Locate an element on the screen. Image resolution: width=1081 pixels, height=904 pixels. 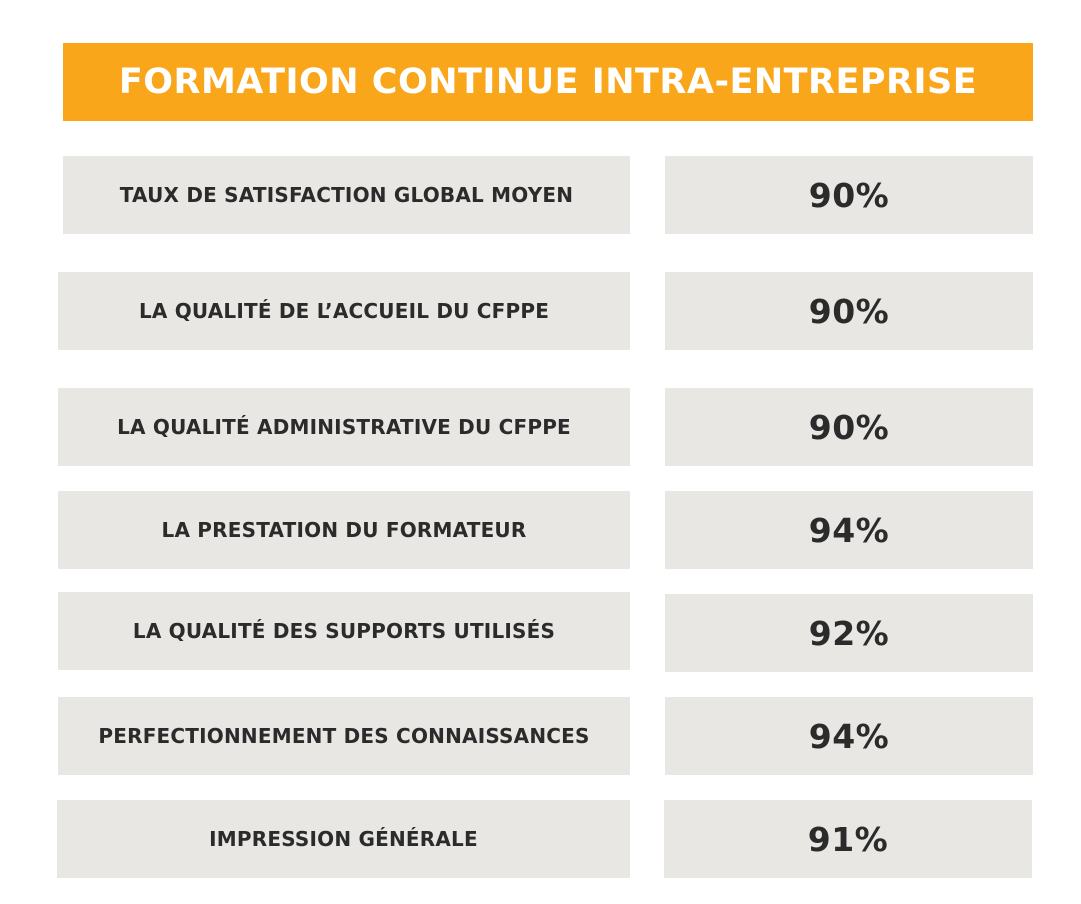
row-label-text: LA QUALITÉ ADMINISTRATIVE DU CFPPE is located at coordinates (344, 427).